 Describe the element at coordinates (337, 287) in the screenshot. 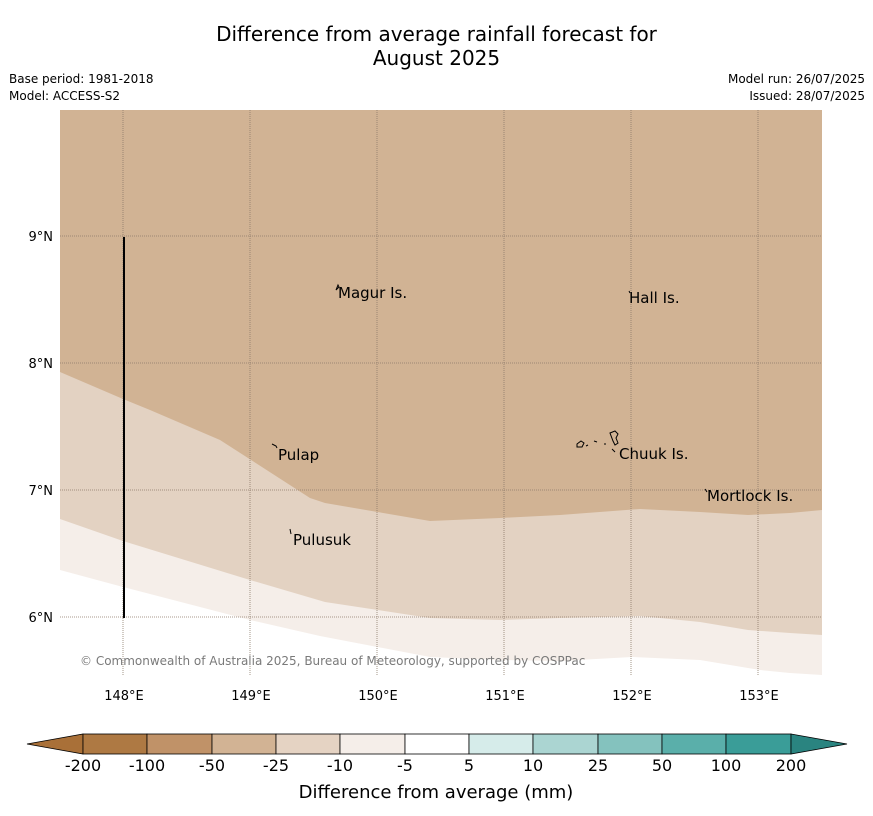

I see `magur-island-shape` at that location.